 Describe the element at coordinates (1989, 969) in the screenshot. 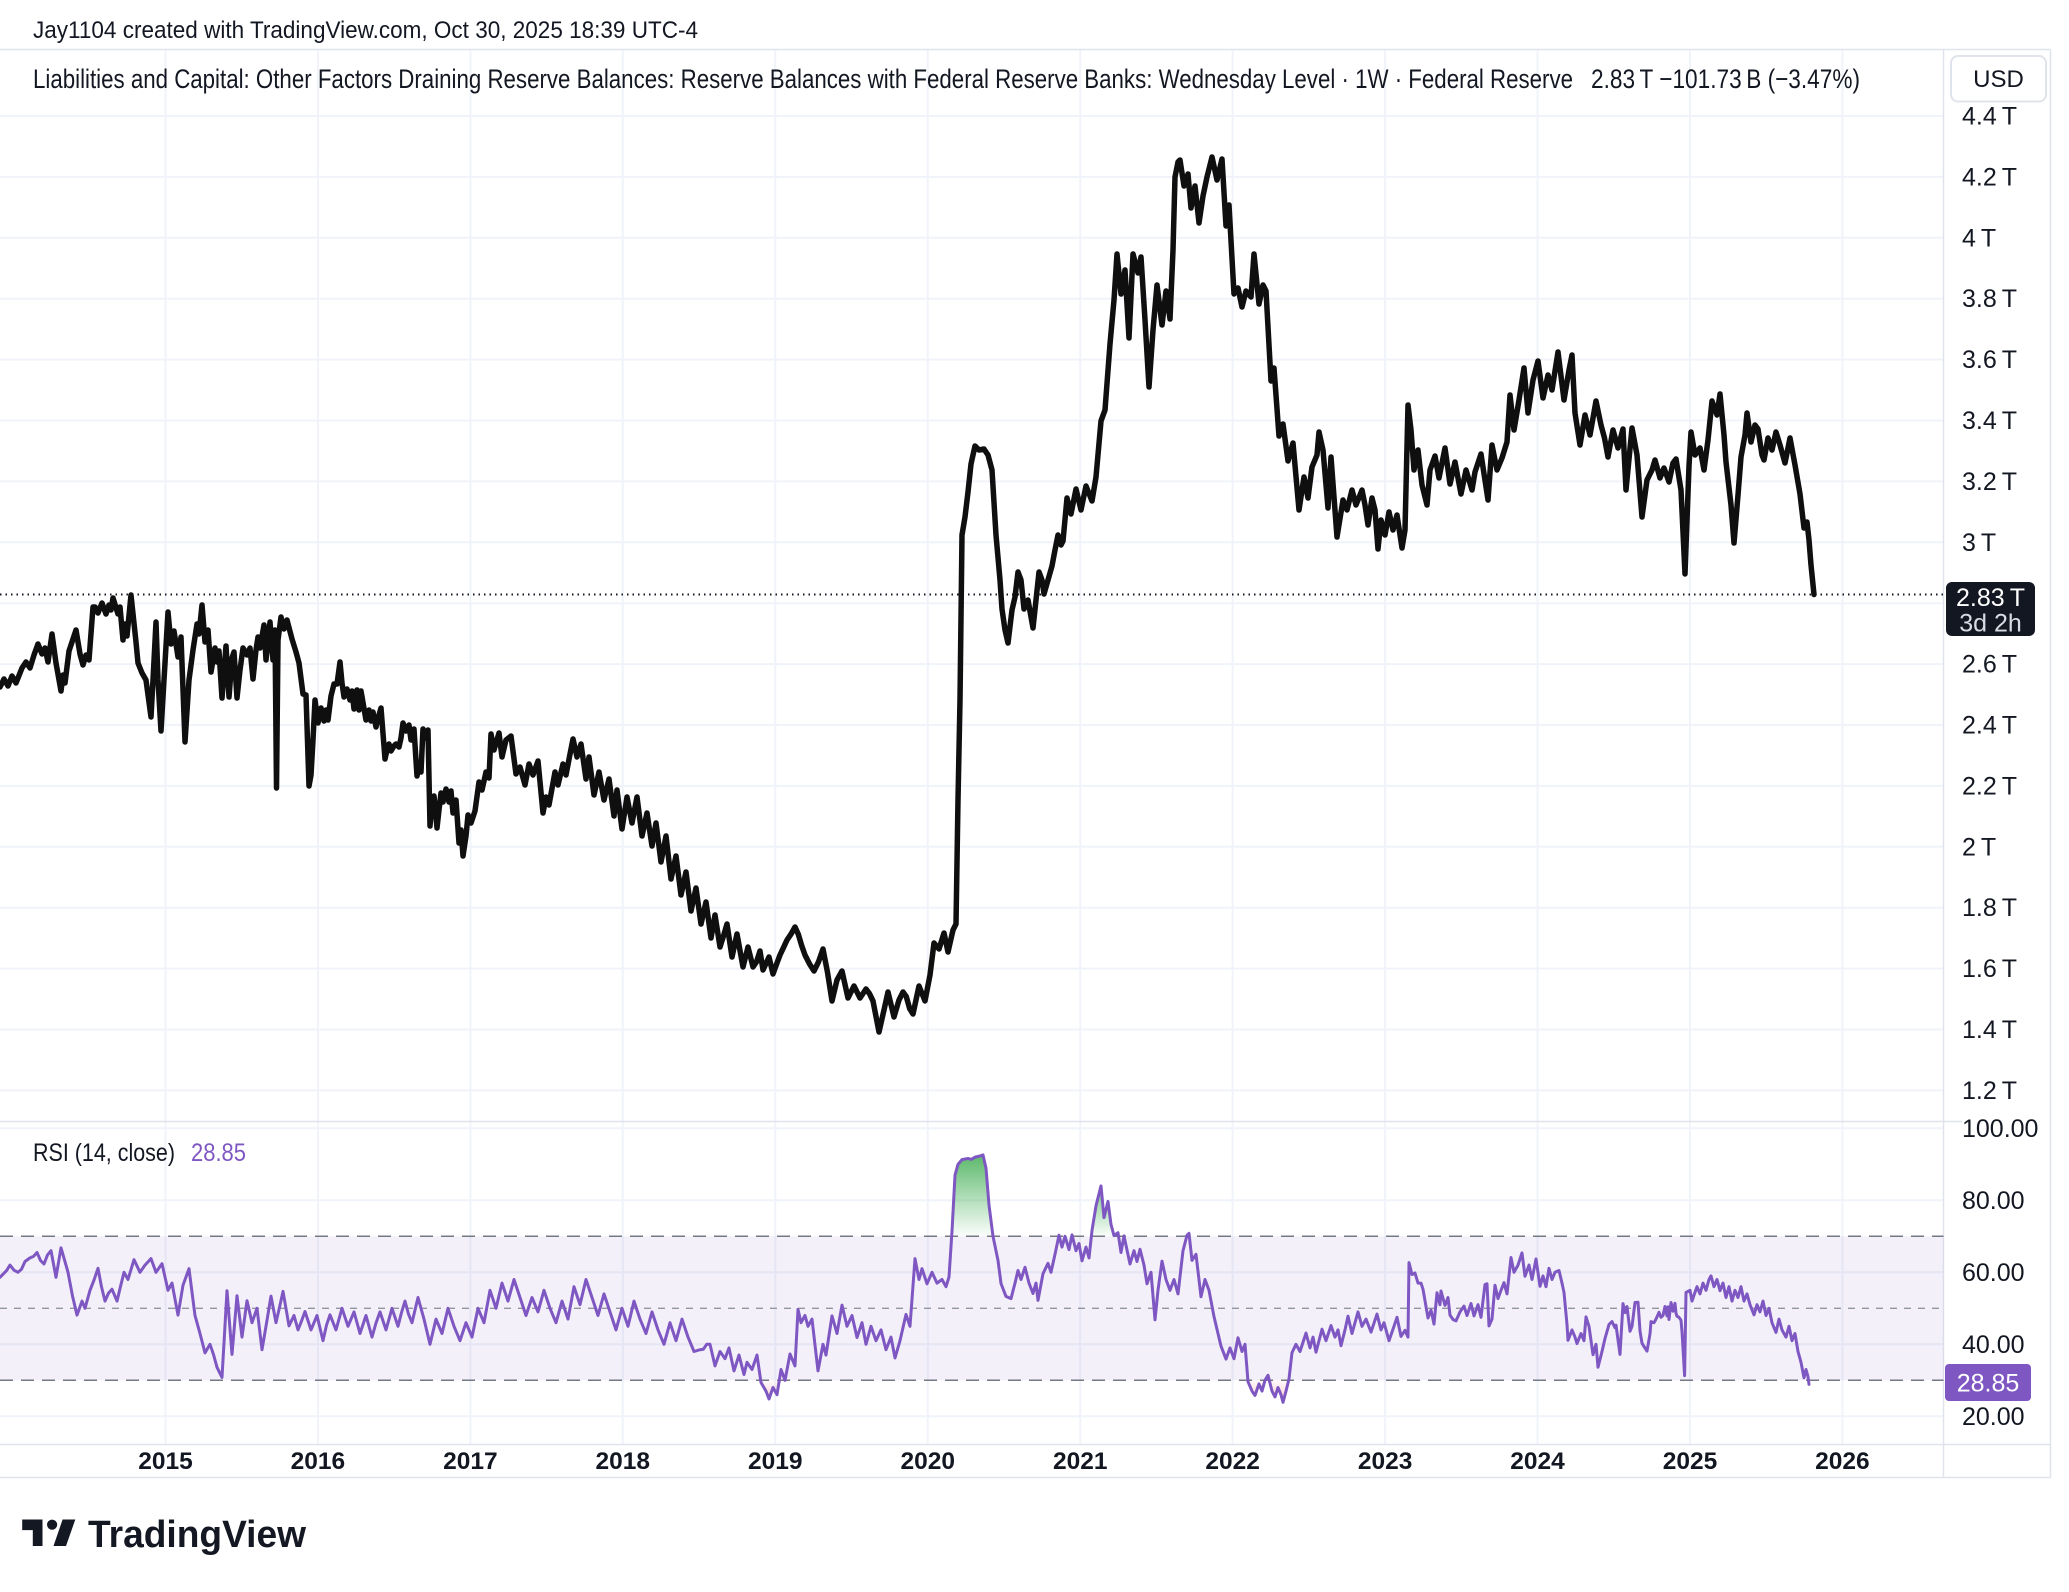

I see `svg-text: 1.6 T` at that location.